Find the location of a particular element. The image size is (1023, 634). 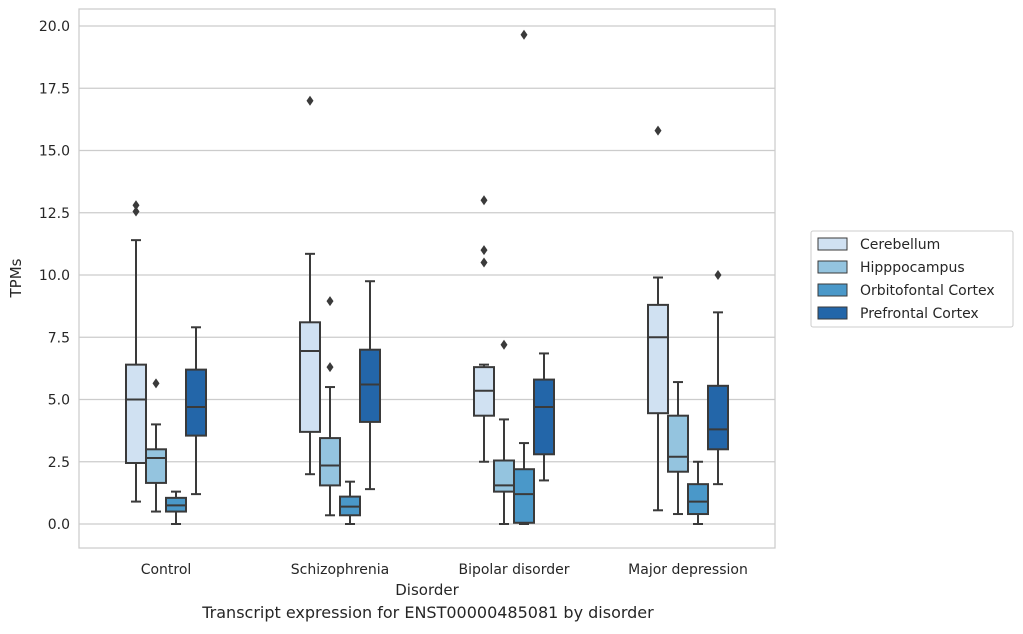

y-tick-label: 17.5 is located at coordinates (54, 89).